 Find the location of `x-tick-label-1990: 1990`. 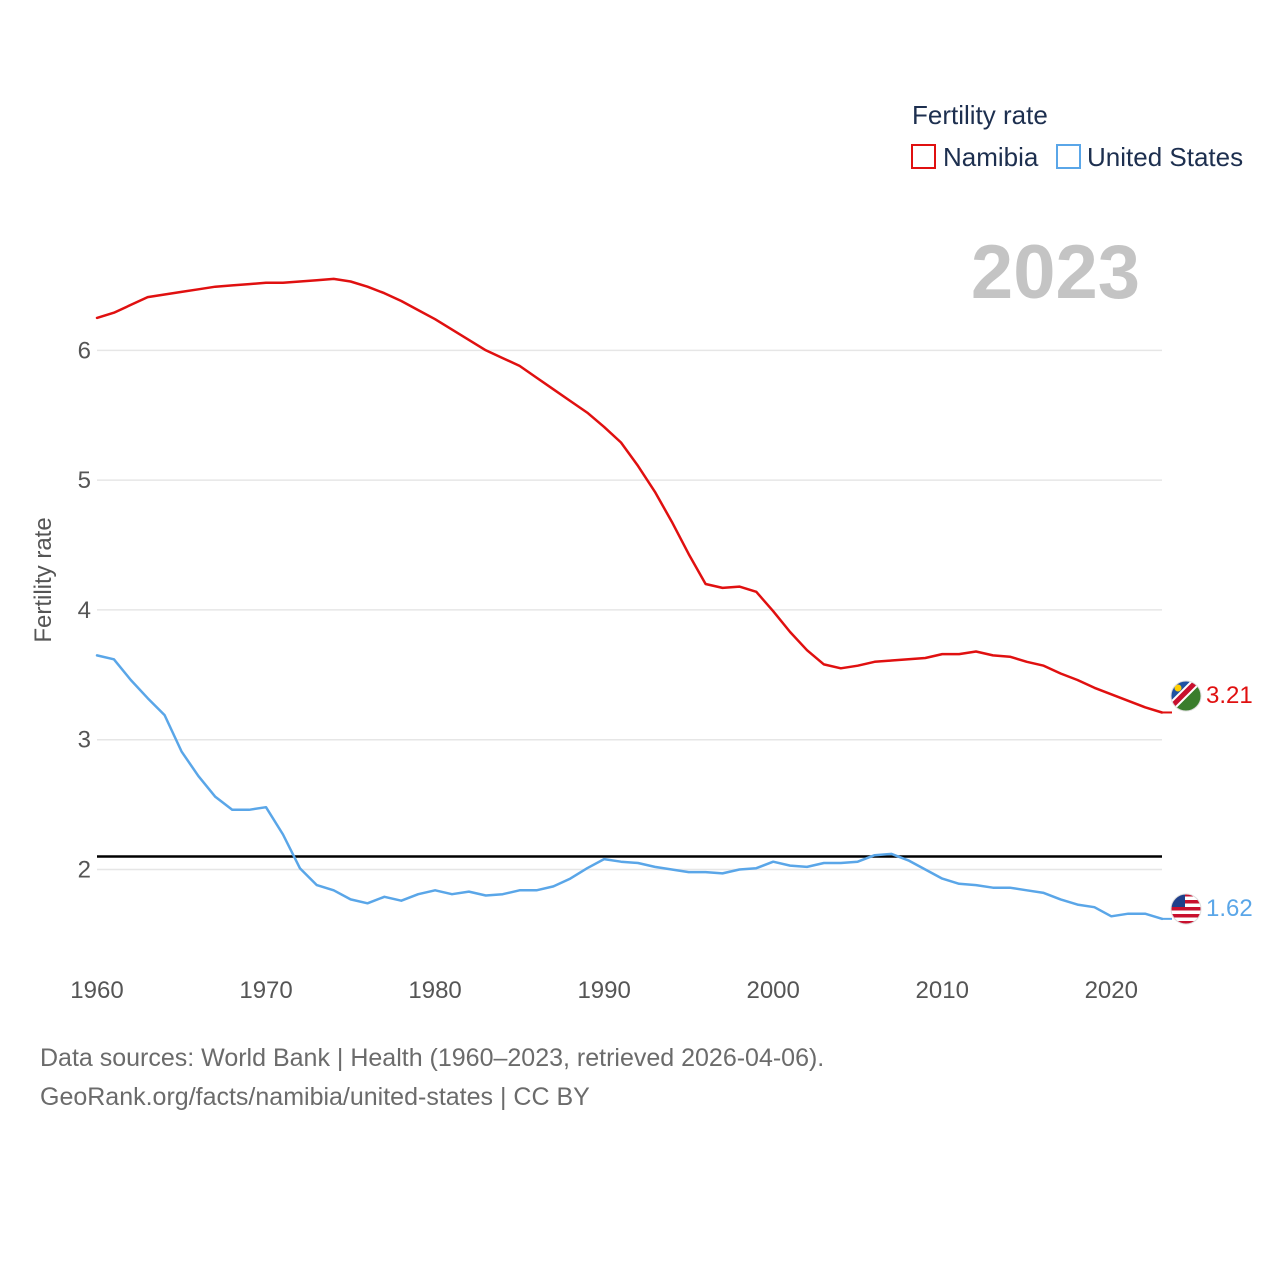

x-tick-label-1990: 1990 is located at coordinates (603, 990).